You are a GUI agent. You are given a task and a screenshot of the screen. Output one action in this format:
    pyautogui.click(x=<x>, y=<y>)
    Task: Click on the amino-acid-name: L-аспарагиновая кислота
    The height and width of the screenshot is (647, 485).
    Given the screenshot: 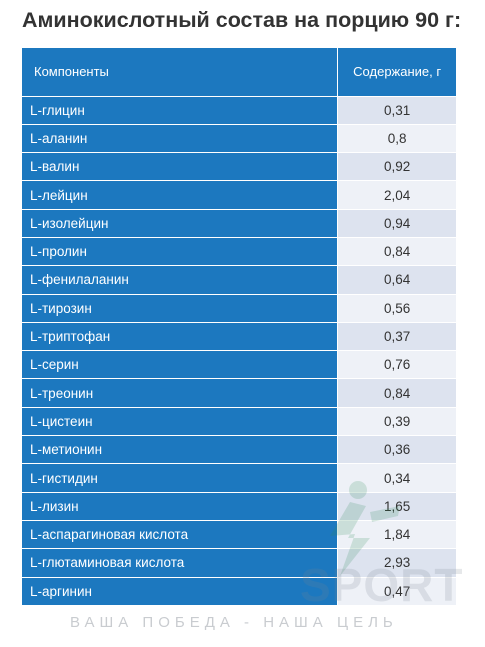 What is the action you would take?
    pyautogui.click(x=180, y=534)
    